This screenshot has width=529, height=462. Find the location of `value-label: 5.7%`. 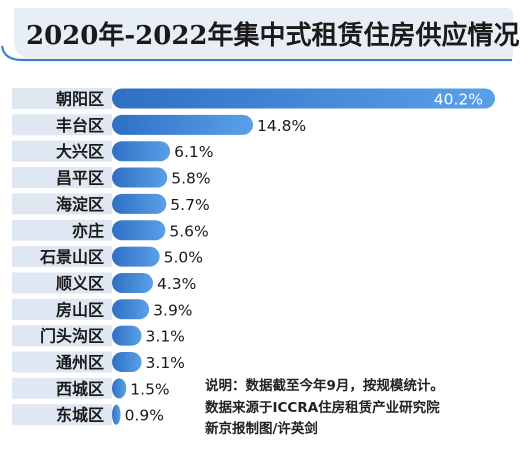

value-label: 5.7% is located at coordinates (189, 205).